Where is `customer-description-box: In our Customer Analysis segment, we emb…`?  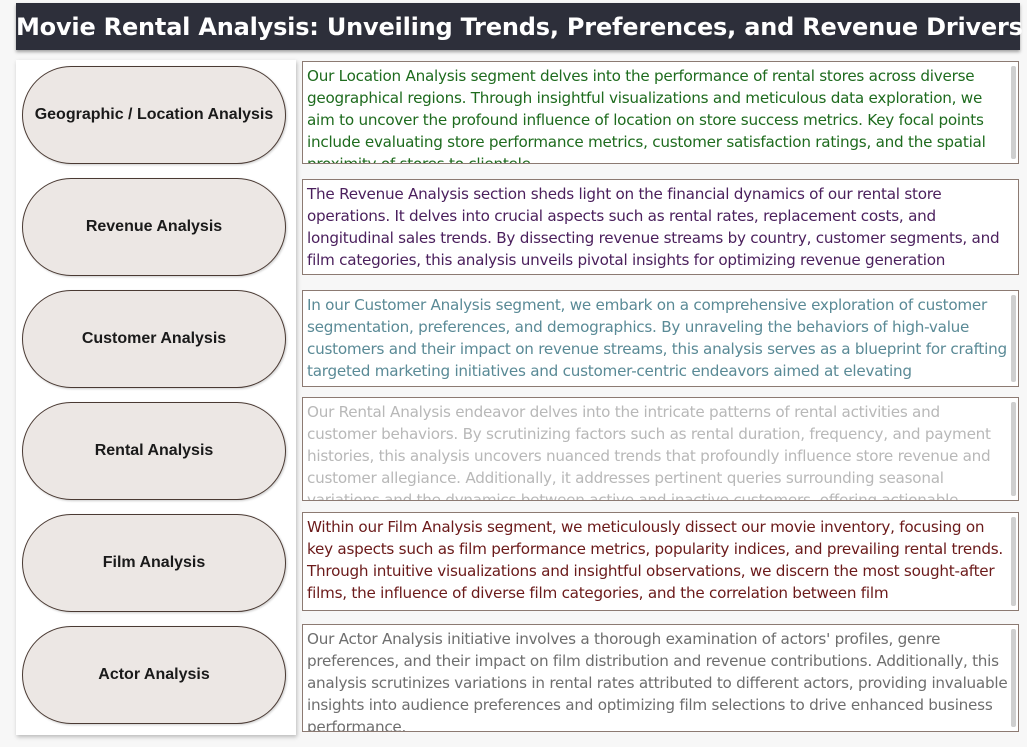 customer-description-box: In our Customer Analysis segment, we emb… is located at coordinates (660, 338).